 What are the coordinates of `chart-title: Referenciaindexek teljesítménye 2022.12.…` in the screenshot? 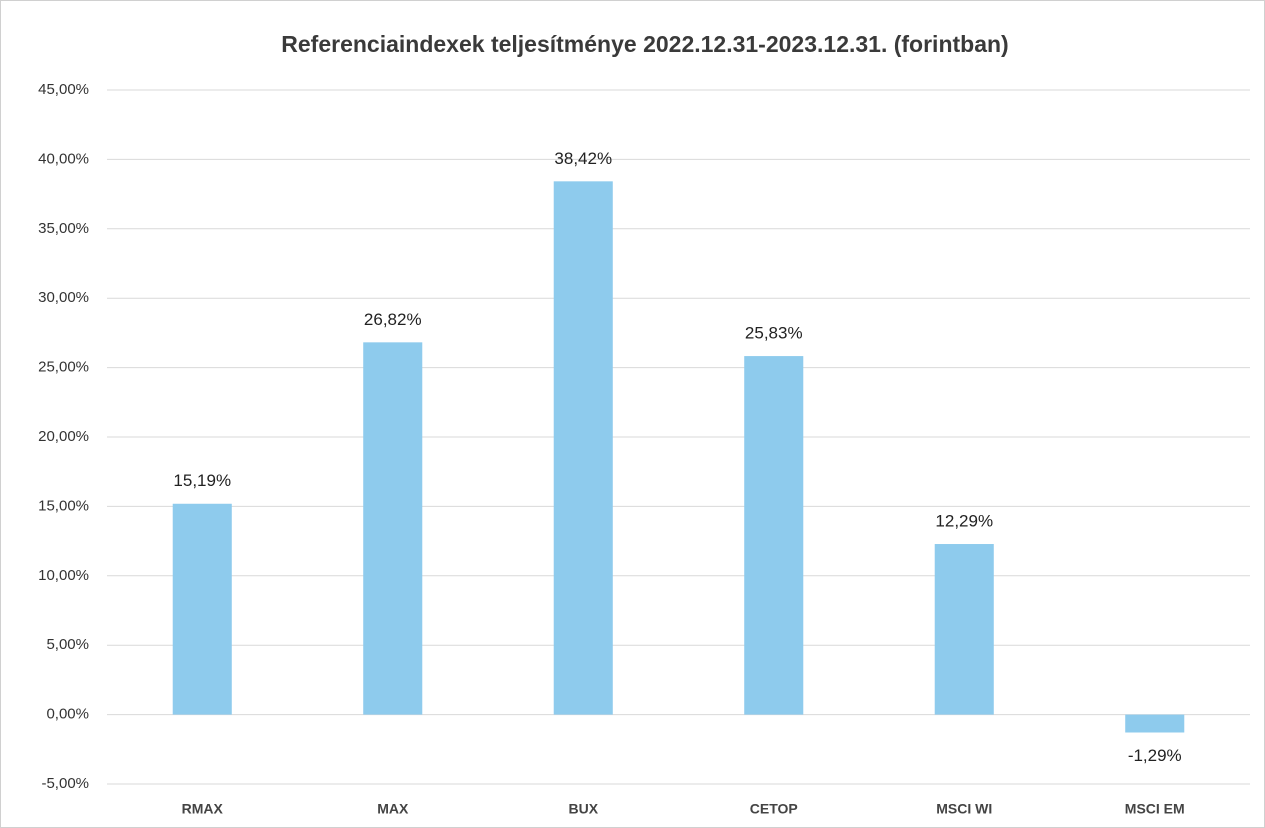 It's located at (644, 44).